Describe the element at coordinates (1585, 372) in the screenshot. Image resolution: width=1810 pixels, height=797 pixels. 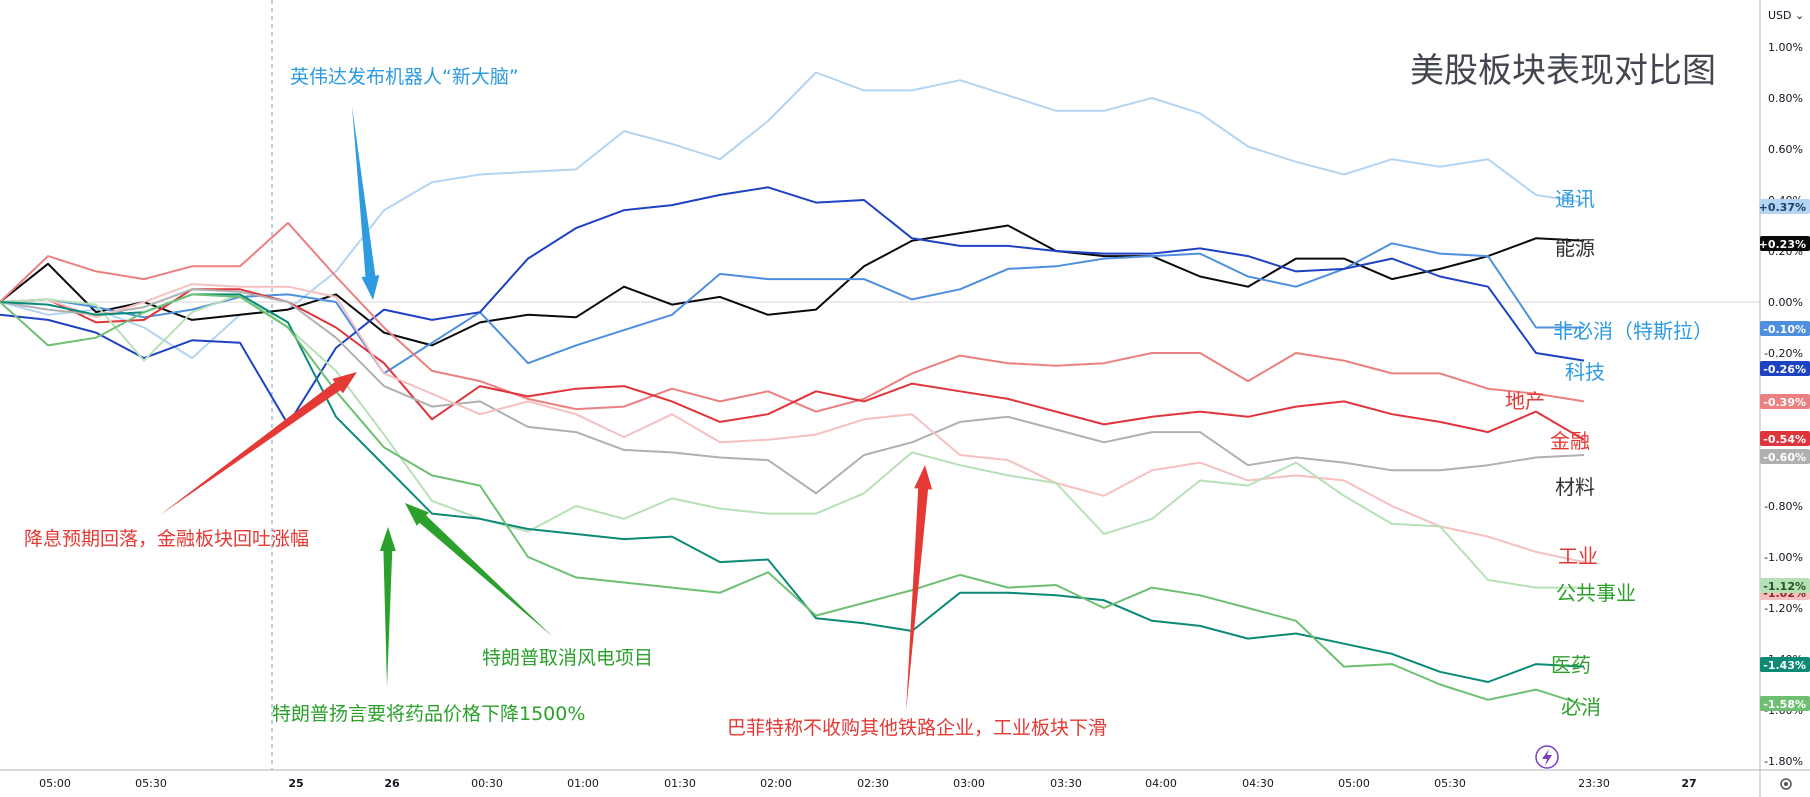
I see `series-label-3: 科技` at that location.